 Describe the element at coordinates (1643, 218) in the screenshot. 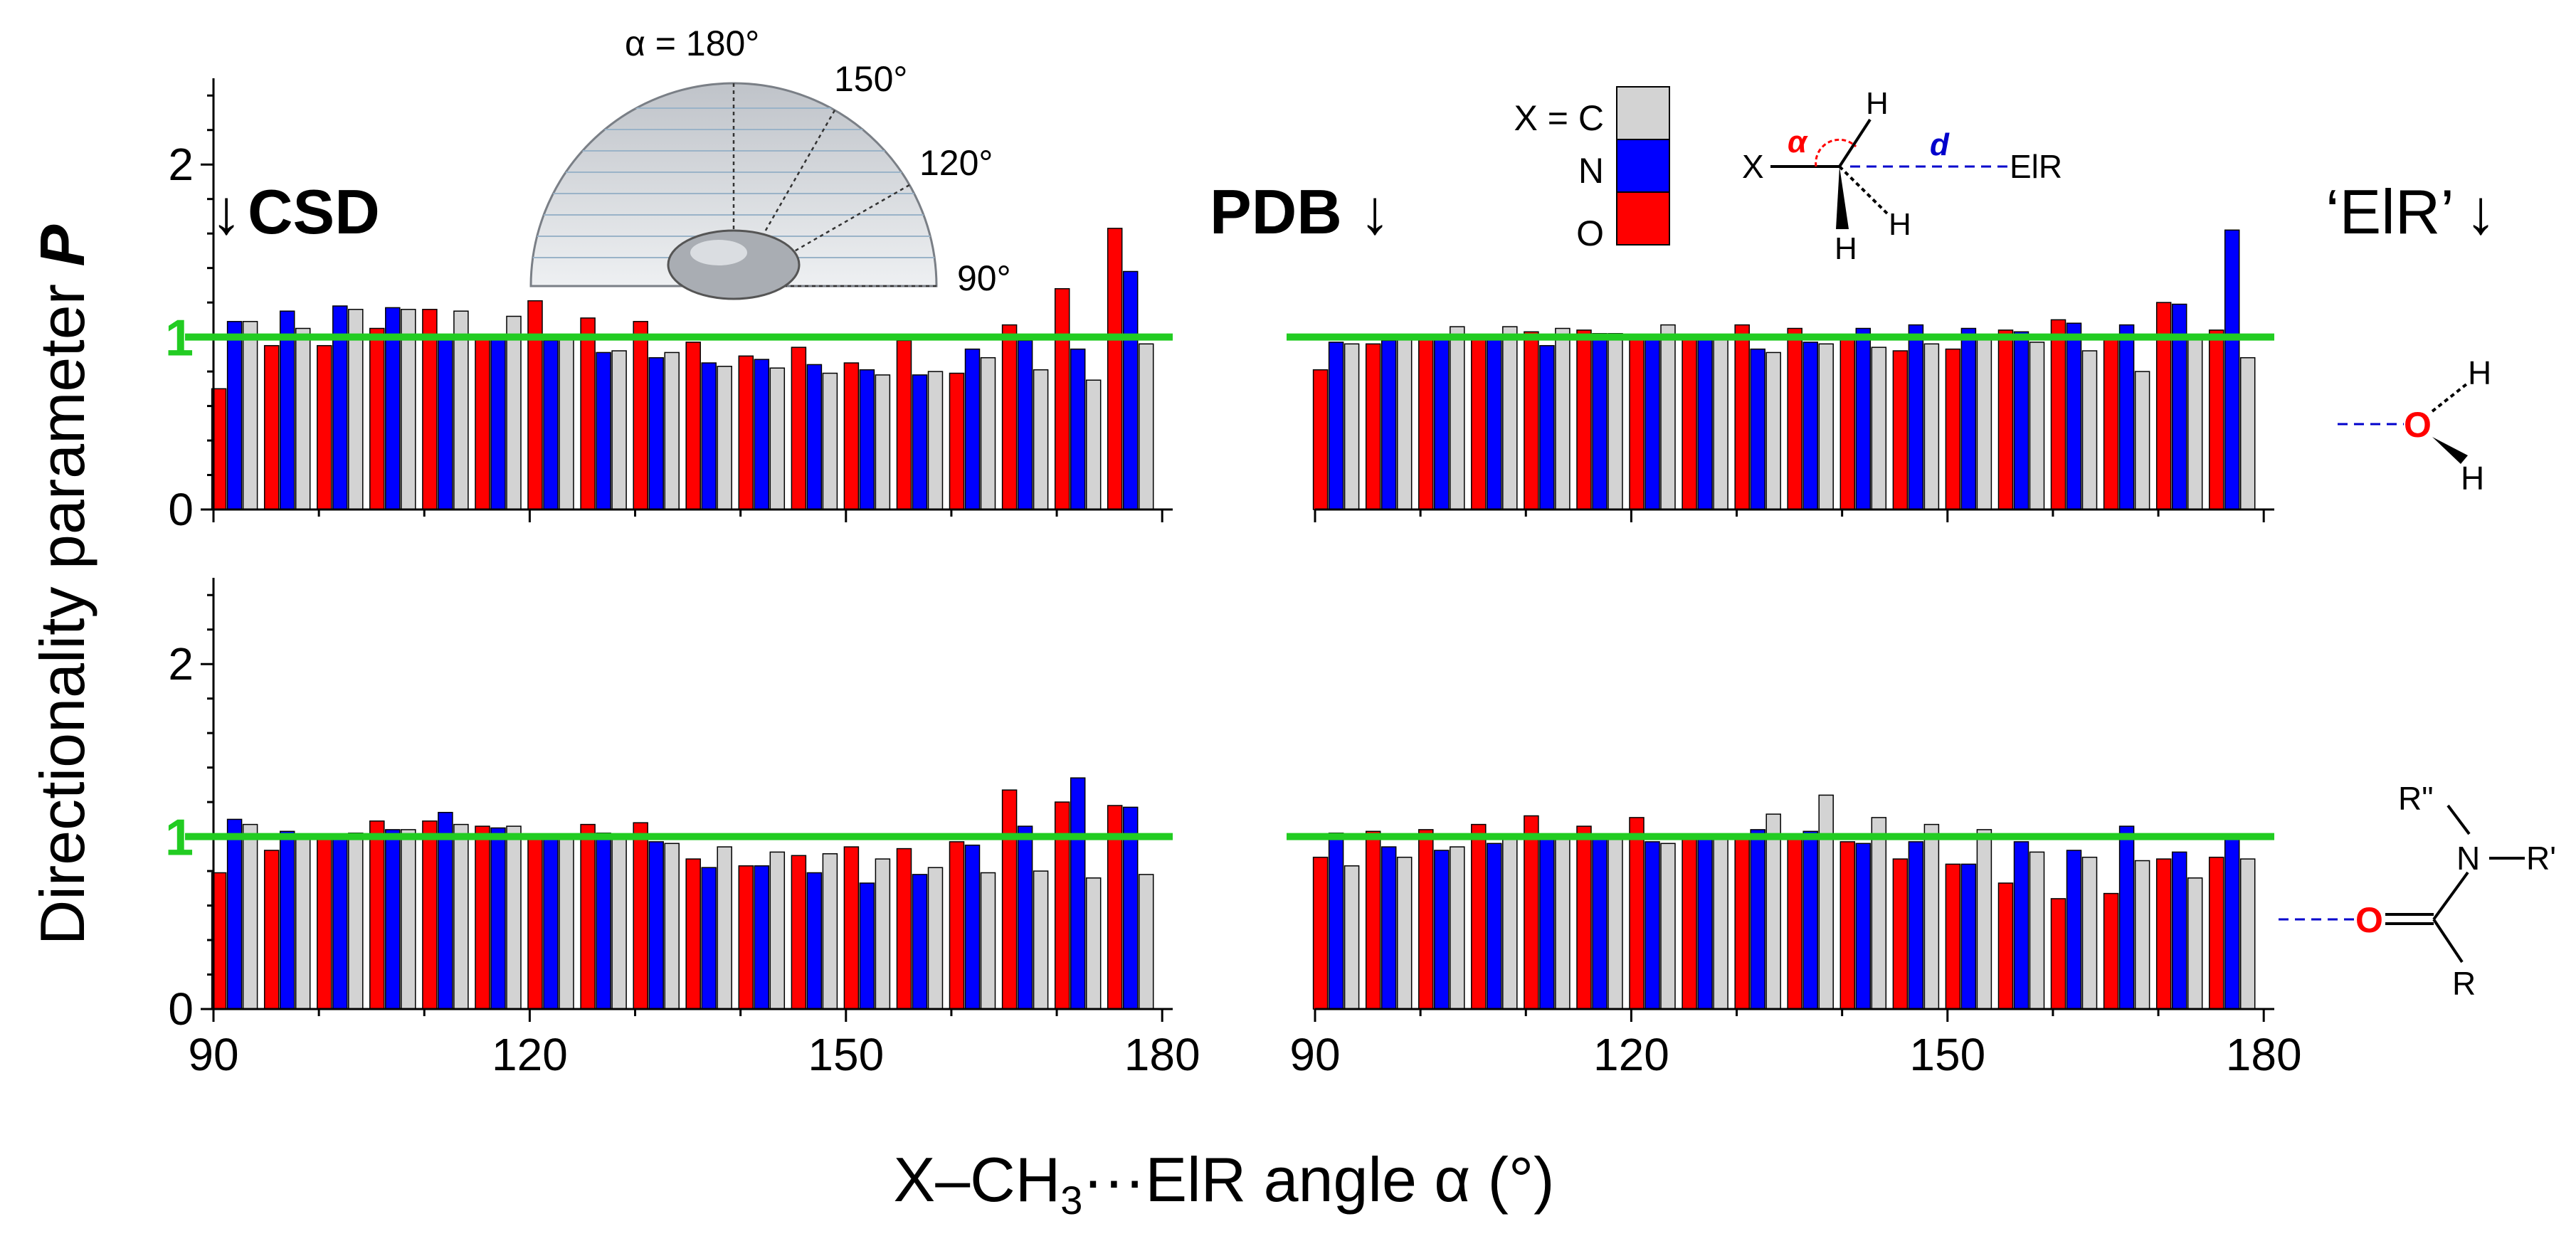

I see `legend-swatch-o` at that location.